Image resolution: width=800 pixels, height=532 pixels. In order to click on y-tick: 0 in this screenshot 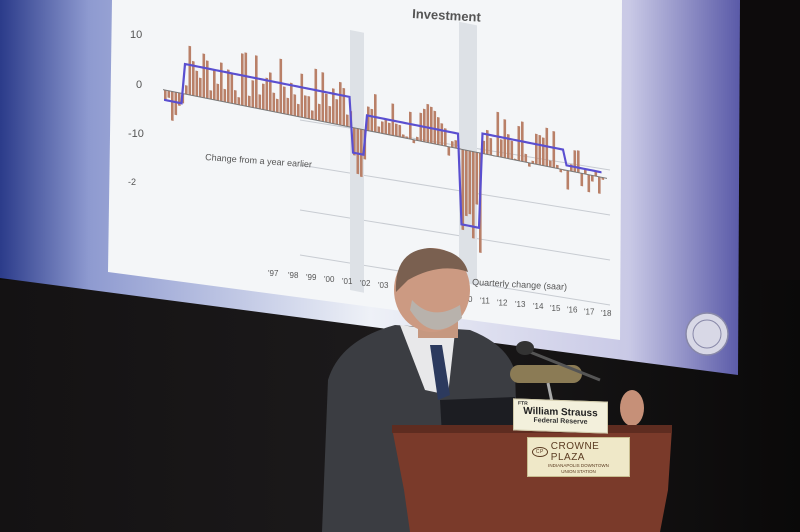, I will do `click(139, 85)`.